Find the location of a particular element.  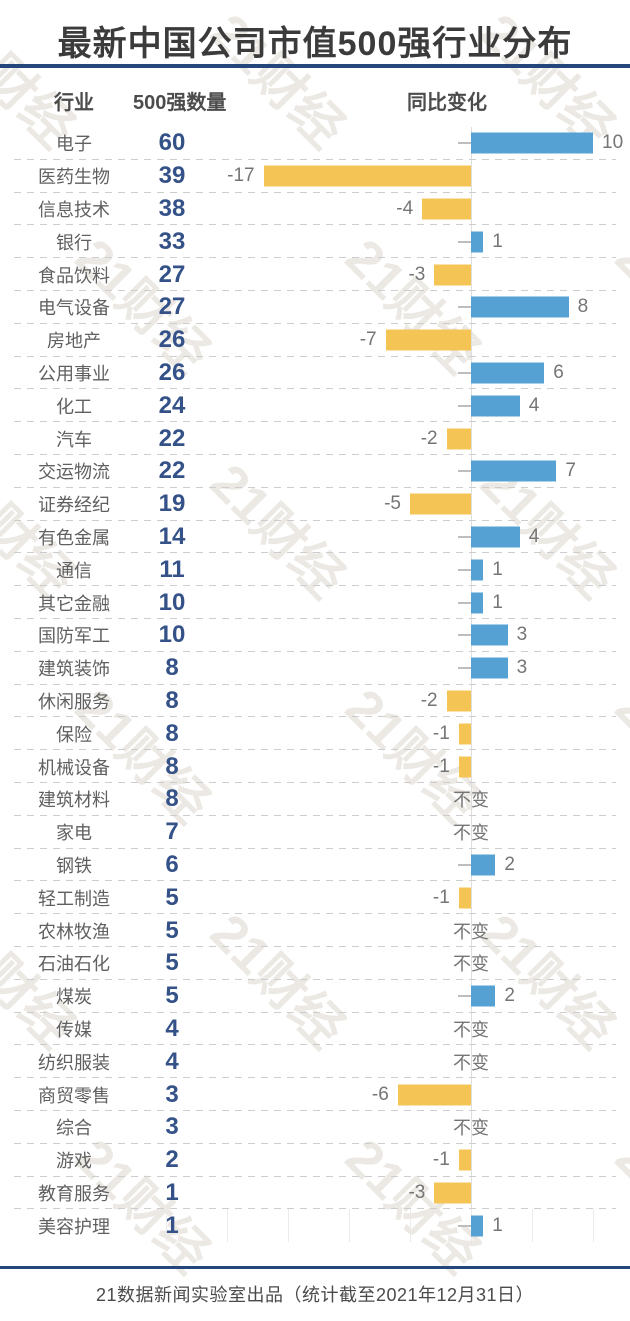

industry-label: 电气设备 is located at coordinates (74, 308).